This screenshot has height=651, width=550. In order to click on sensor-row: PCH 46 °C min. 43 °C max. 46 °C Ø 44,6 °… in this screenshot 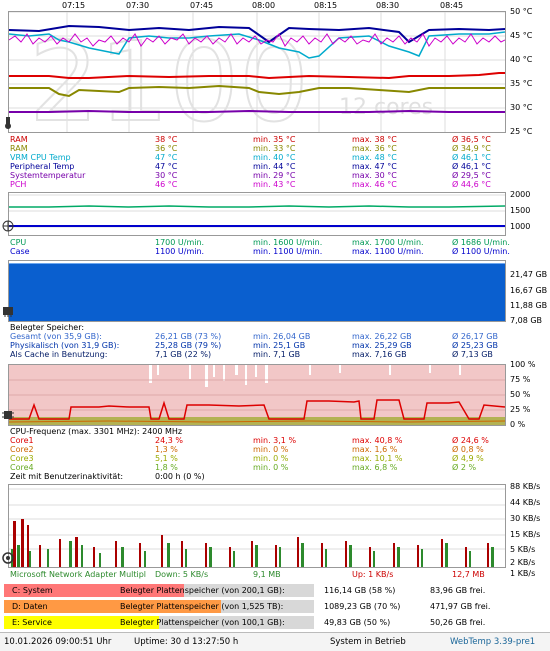, I will do `click(280, 184)`.